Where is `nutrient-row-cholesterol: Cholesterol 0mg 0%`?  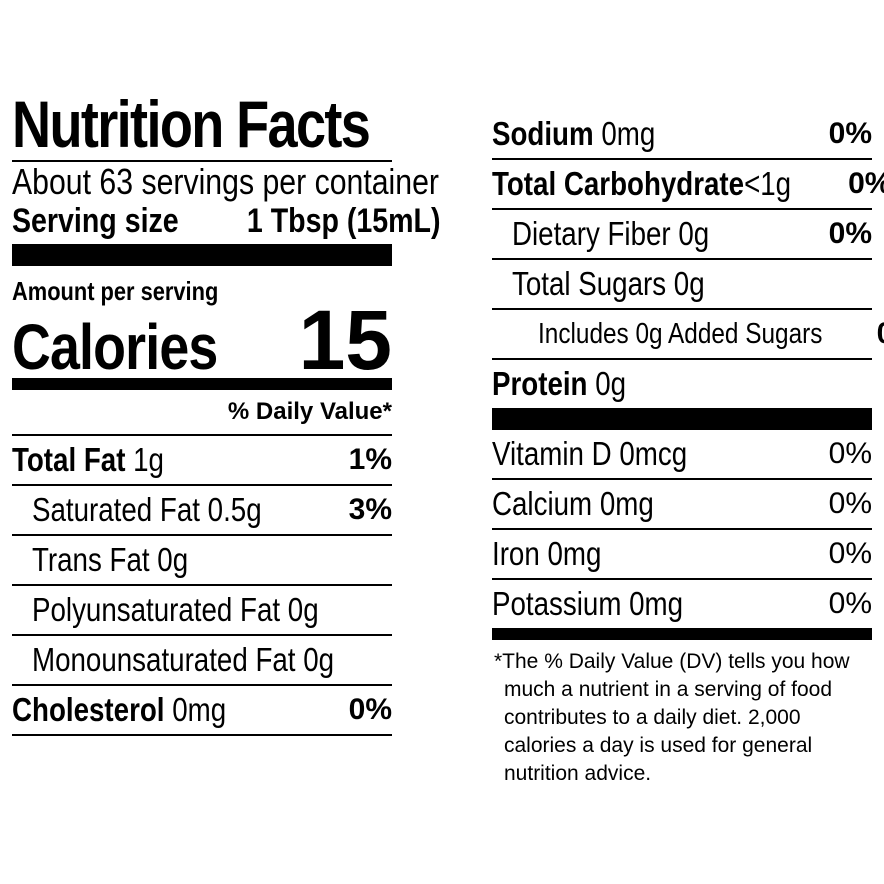
nutrient-row-cholesterol: Cholesterol 0mg 0% is located at coordinates (202, 711).